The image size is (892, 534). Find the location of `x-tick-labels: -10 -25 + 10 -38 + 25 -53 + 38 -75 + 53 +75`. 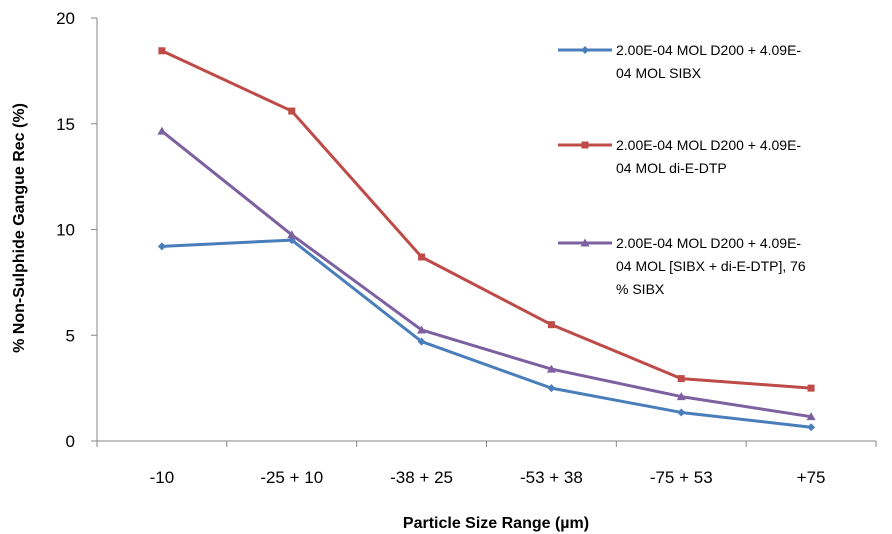

x-tick-labels: -10 -25 + 10 -38 + 25 -53 + 38 -75 + 53 +75 is located at coordinates (488, 477).